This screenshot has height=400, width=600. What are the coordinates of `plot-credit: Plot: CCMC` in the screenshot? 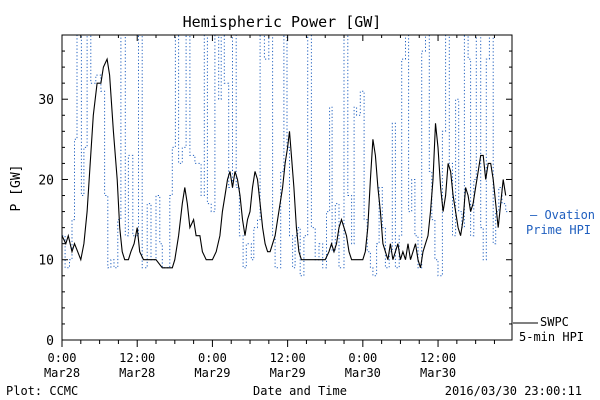 It's located at (42, 391).